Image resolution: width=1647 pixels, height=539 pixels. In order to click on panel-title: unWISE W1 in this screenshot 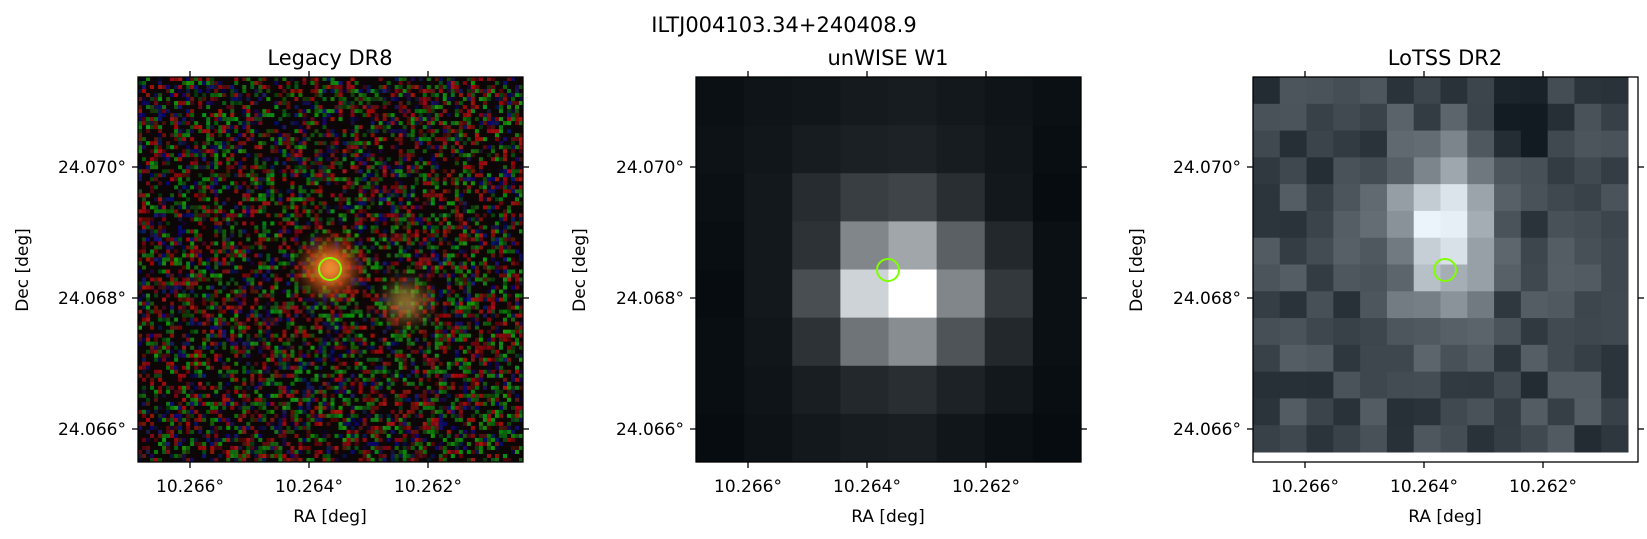, I will do `click(888, 58)`.